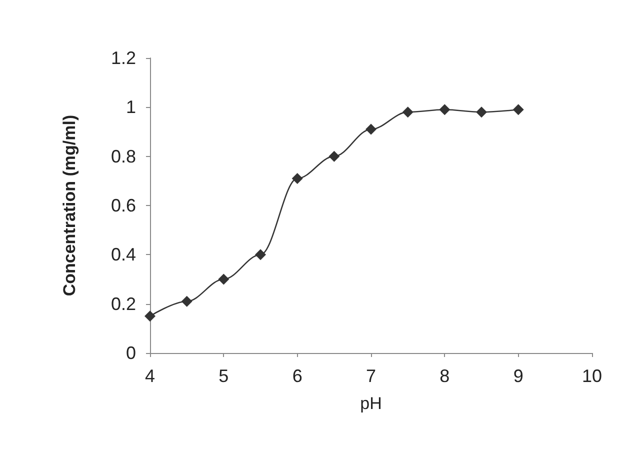  Describe the element at coordinates (445, 376) in the screenshot. I see `x-tick-label: 8` at that location.